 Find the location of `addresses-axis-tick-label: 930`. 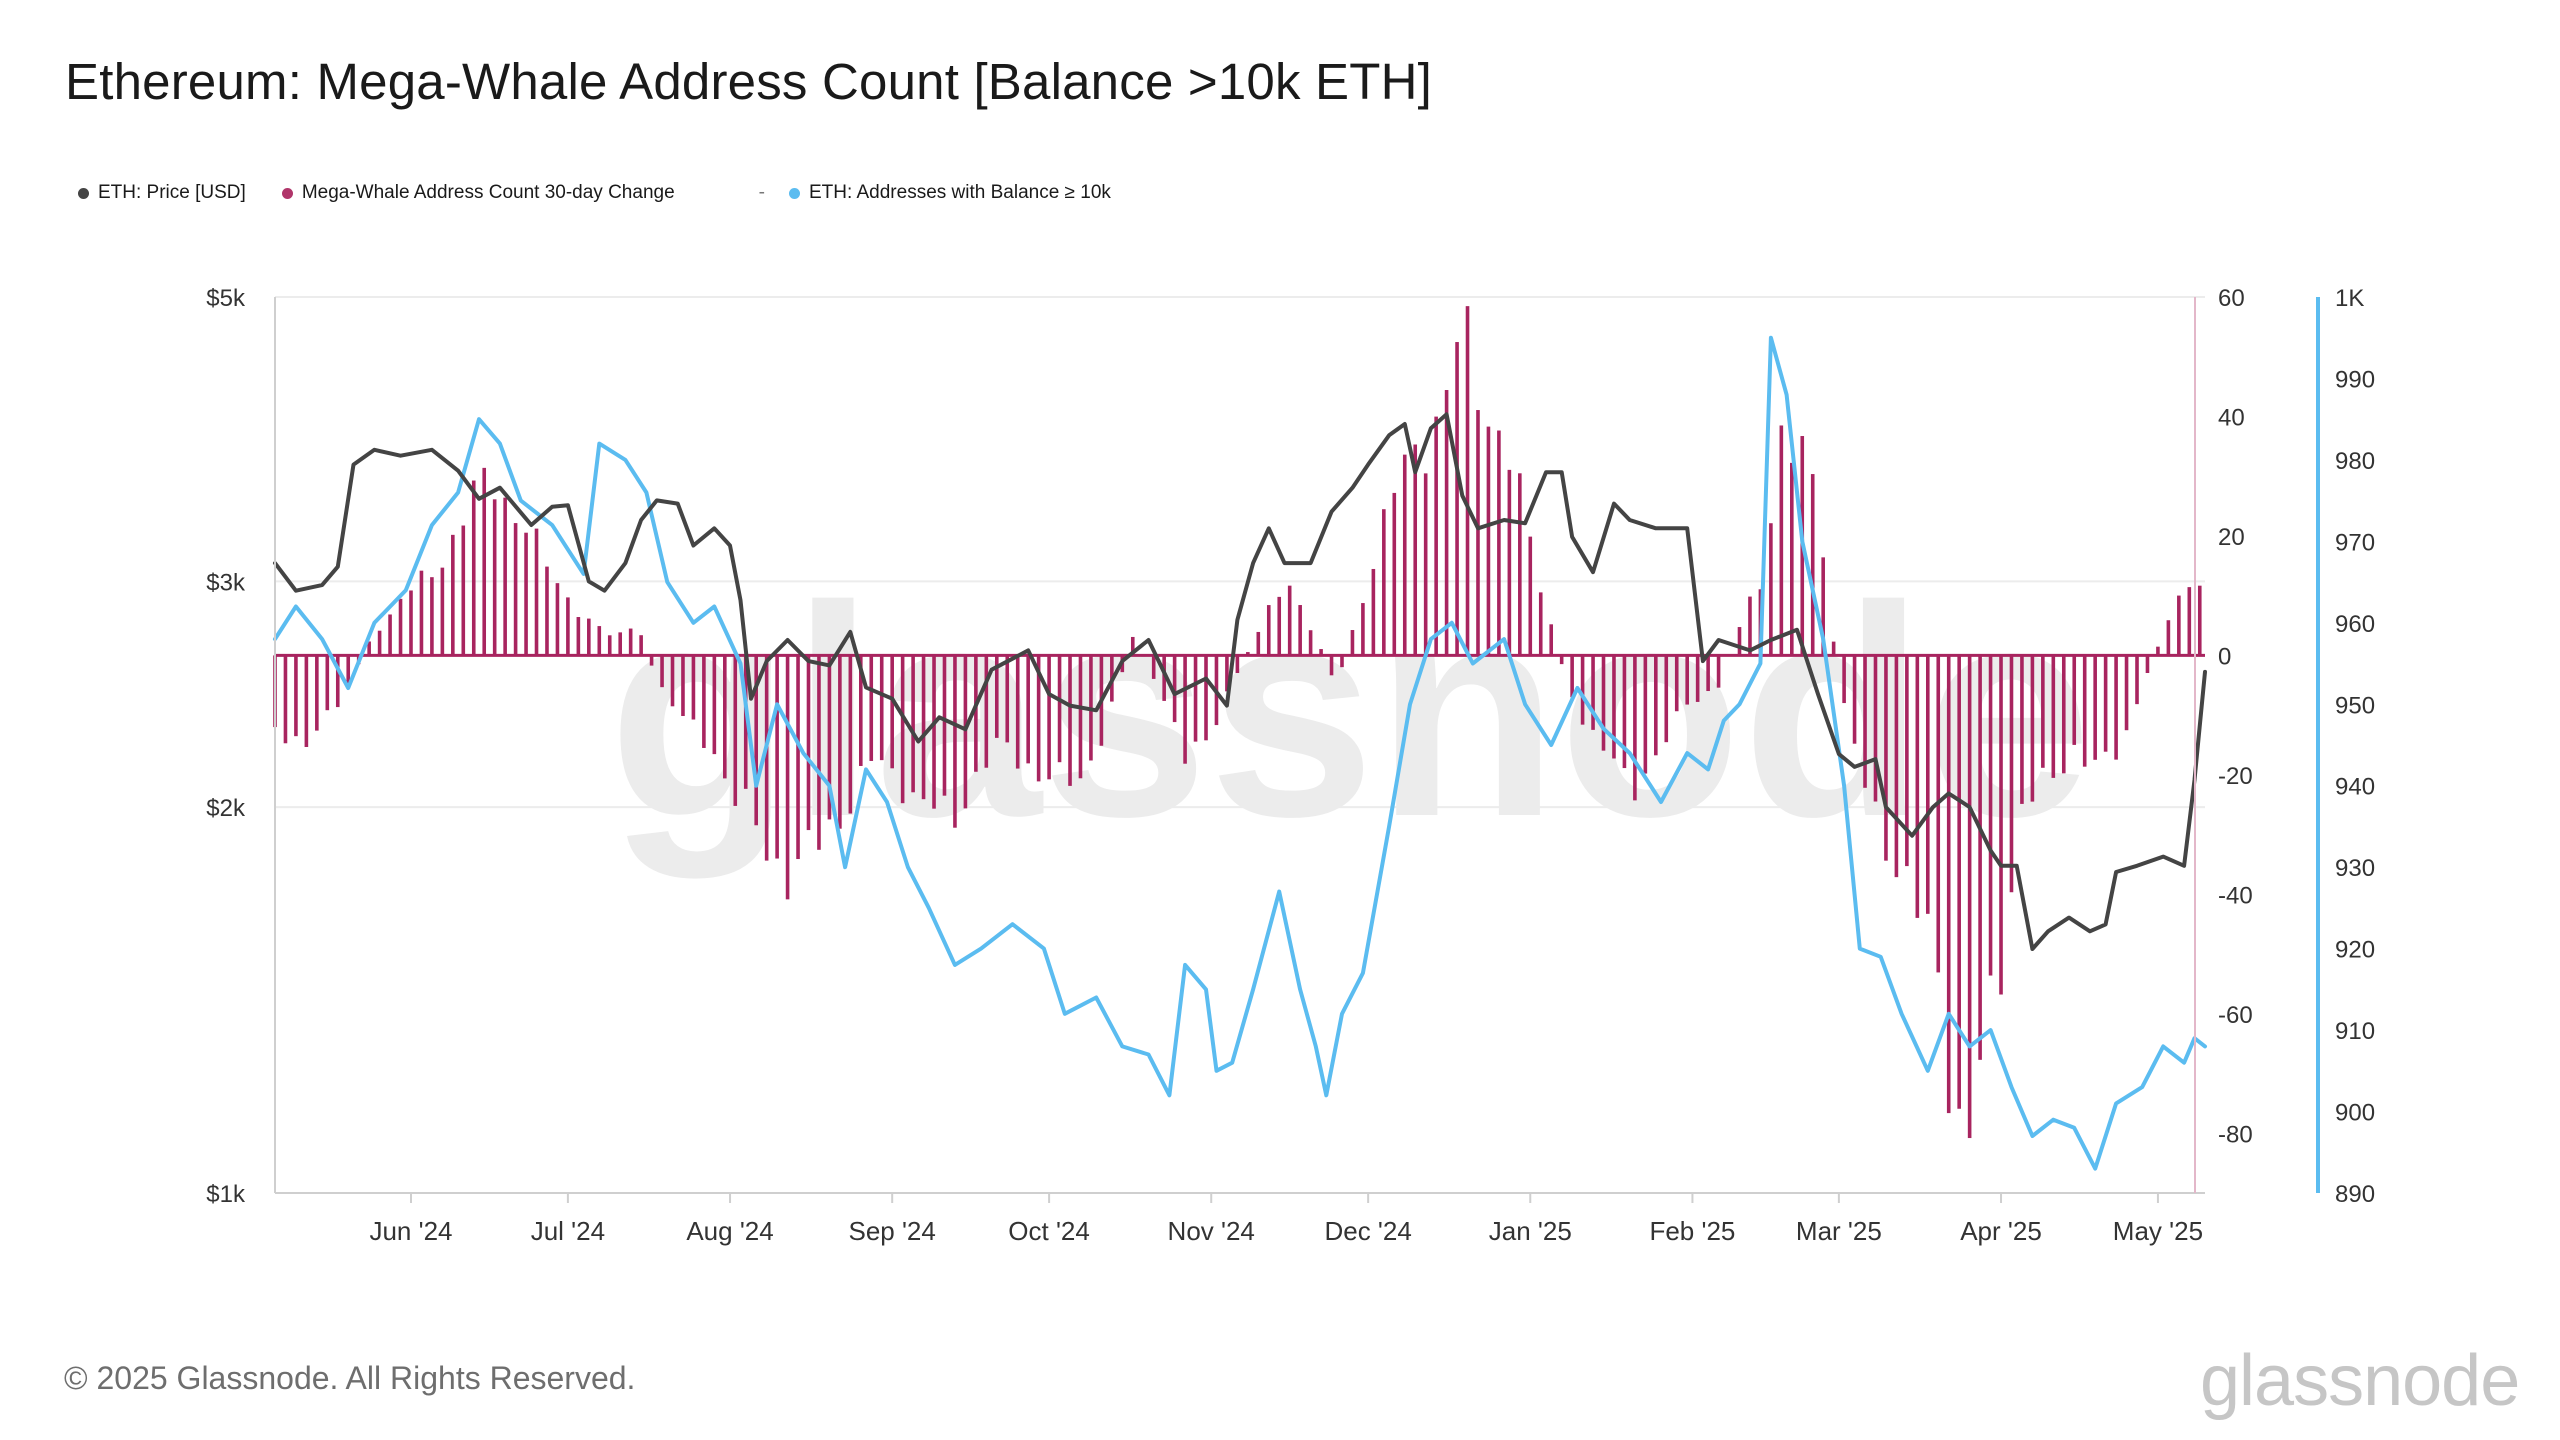

addresses-axis-tick-label: 930 is located at coordinates (2355, 868).